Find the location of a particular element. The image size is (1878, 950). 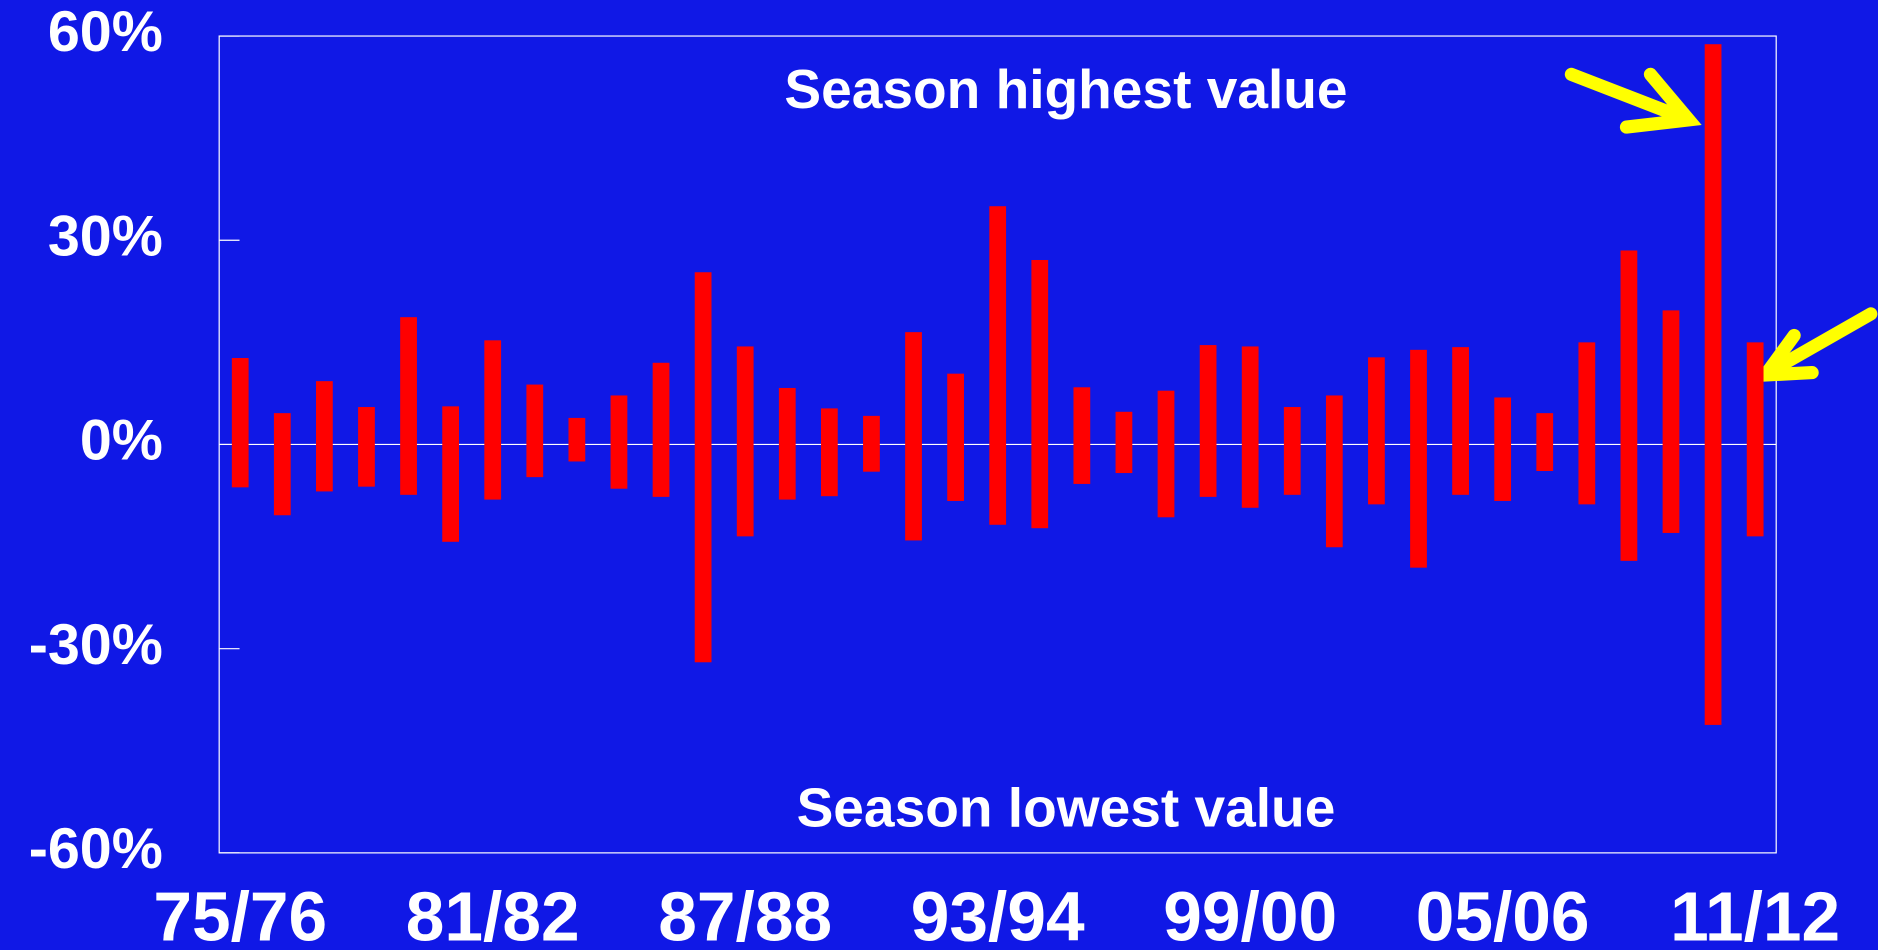

y-tick-label: 0% is located at coordinates (121, 441).